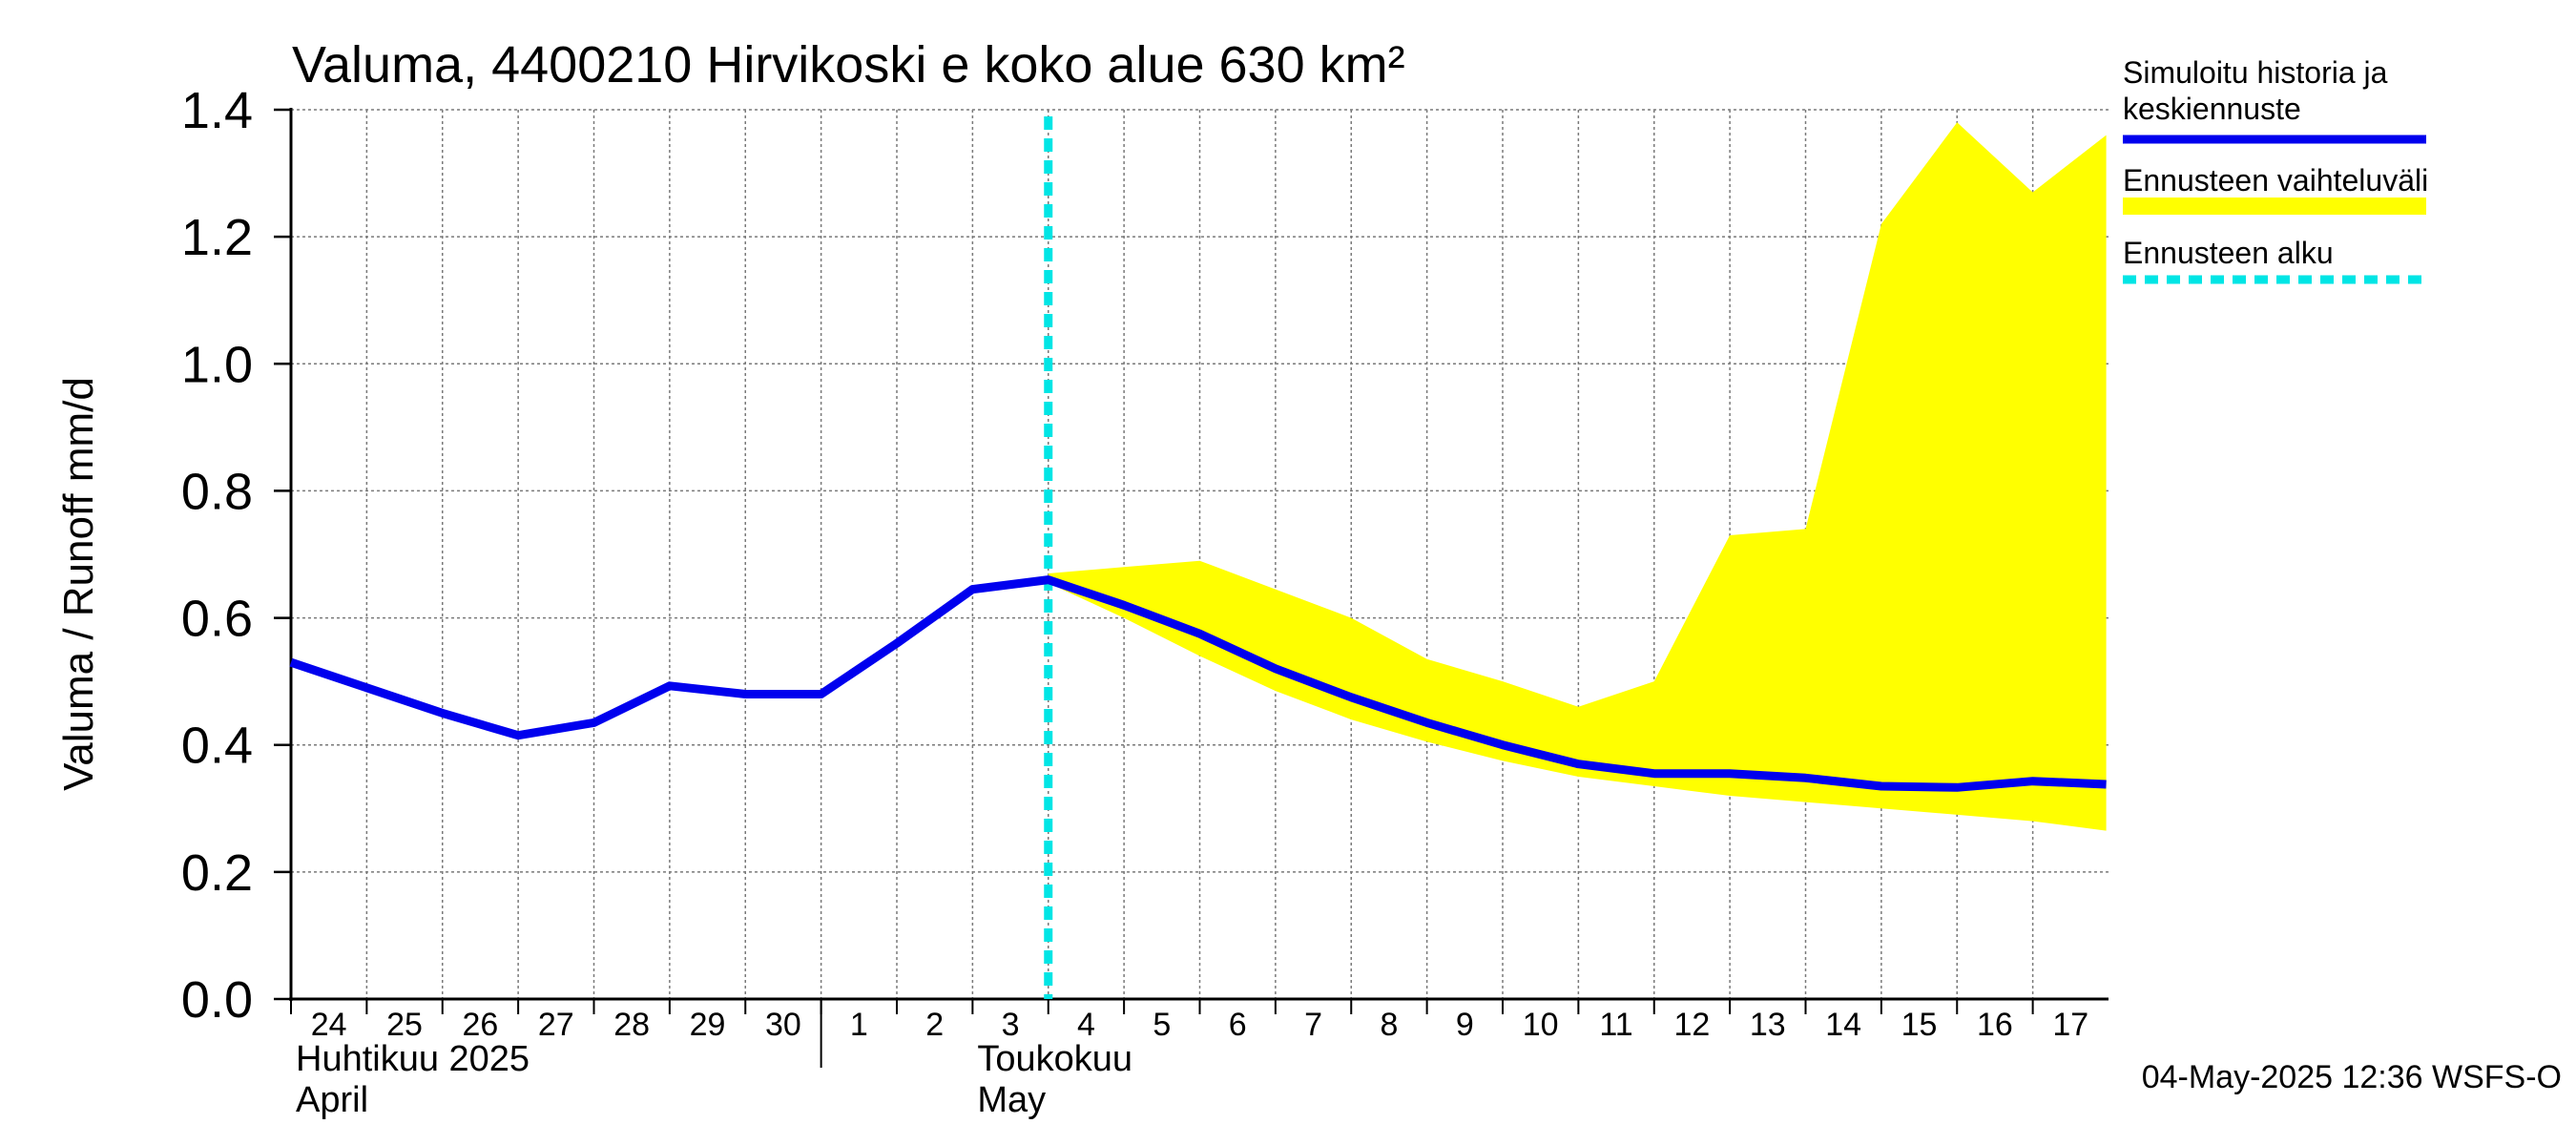 This screenshot has width=2576, height=1145. Describe the element at coordinates (1011, 1100) in the screenshot. I see `month-label-en: May` at that location.